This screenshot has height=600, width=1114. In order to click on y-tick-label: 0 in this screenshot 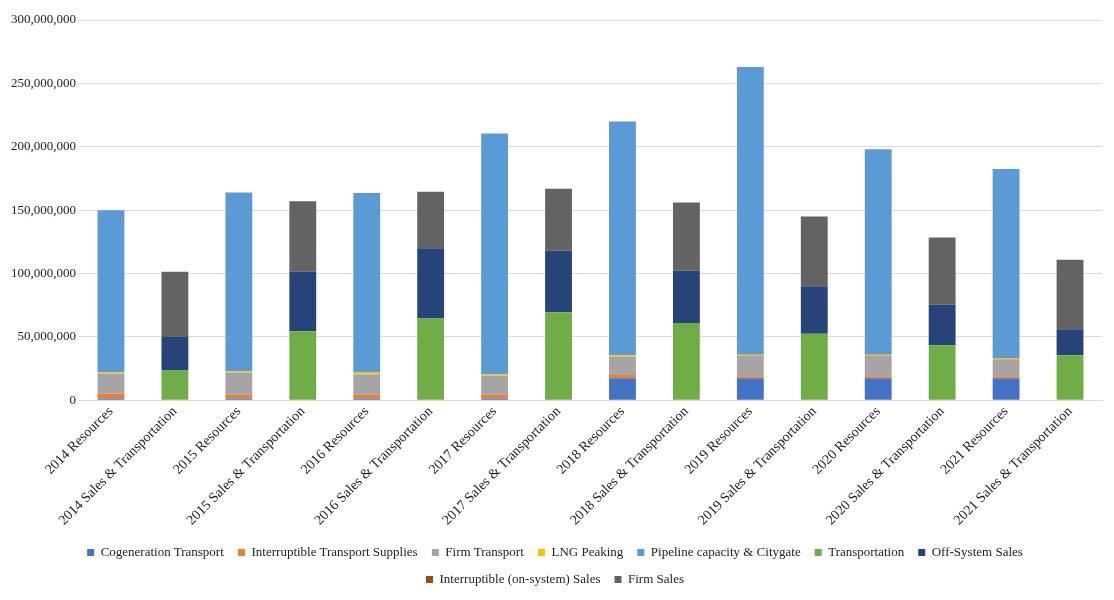, I will do `click(72, 399)`.